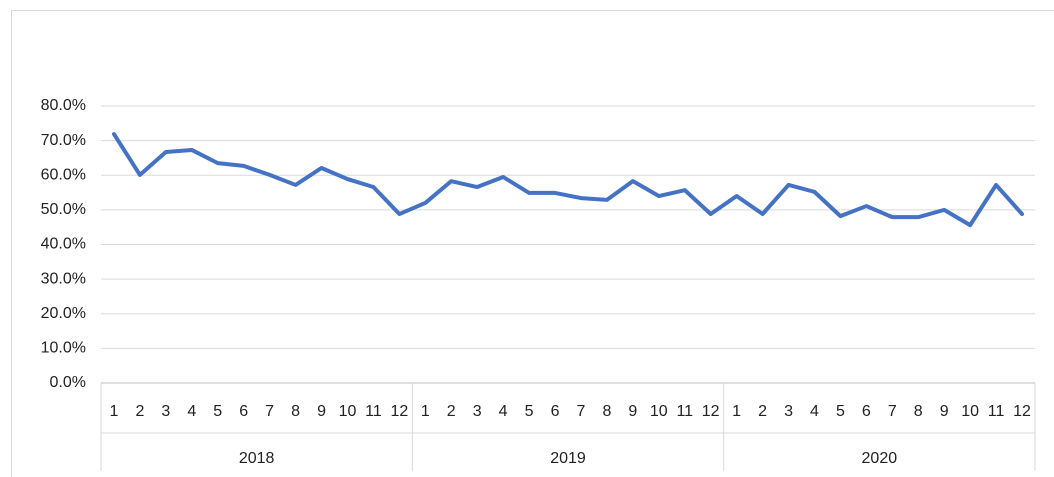  What do you see at coordinates (63, 278) in the screenshot?
I see `y-tick-label: 30.0%` at bounding box center [63, 278].